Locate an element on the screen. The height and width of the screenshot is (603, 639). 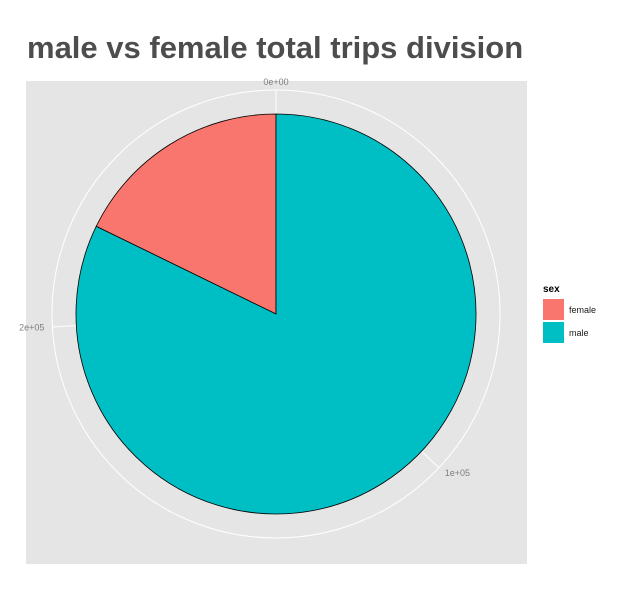
pie-slice-female is located at coordinates (186, 214).